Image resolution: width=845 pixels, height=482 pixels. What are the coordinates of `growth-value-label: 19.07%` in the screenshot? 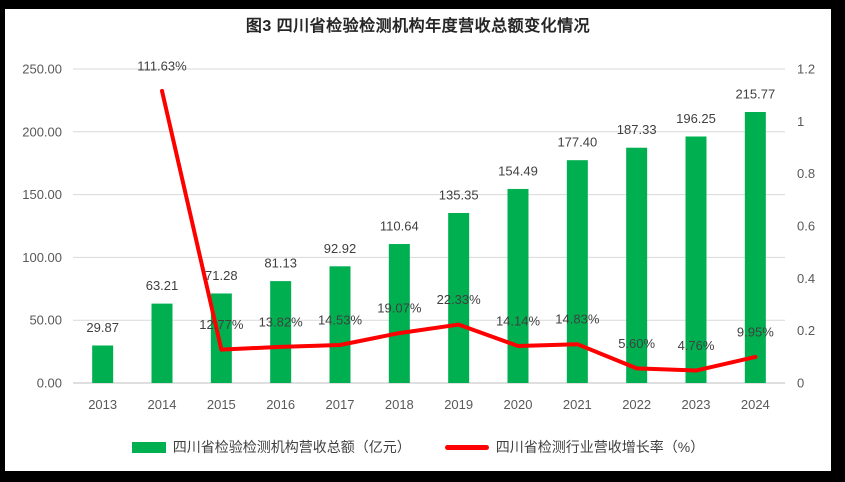 It's located at (399, 308).